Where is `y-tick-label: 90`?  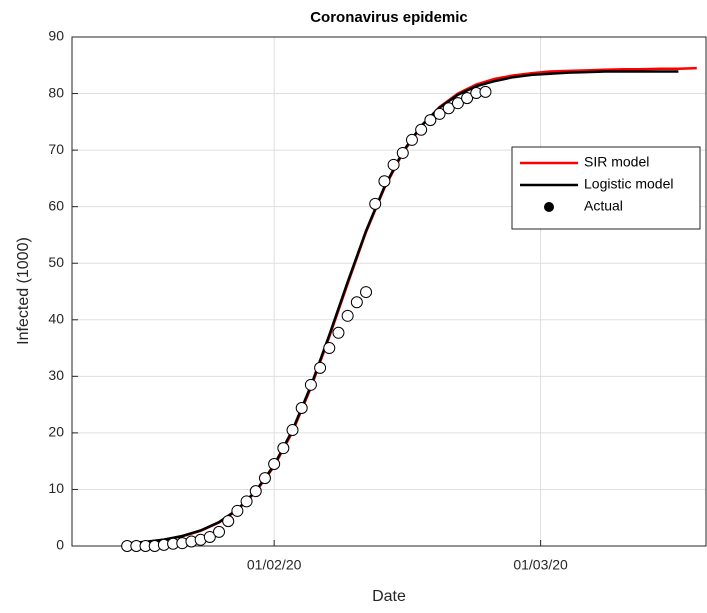 y-tick-label: 90 is located at coordinates (56, 36).